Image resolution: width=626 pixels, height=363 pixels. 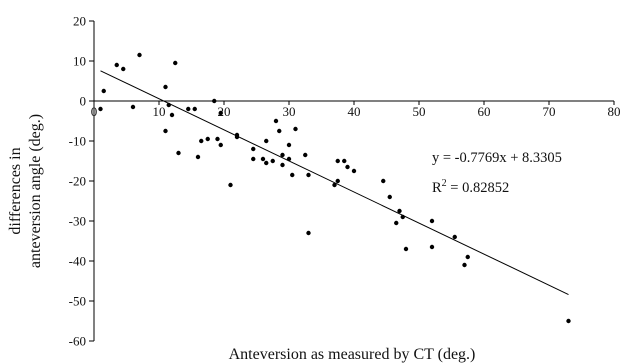 I want to click on y-axis-label-line1: differences in, so click(x=15, y=190).